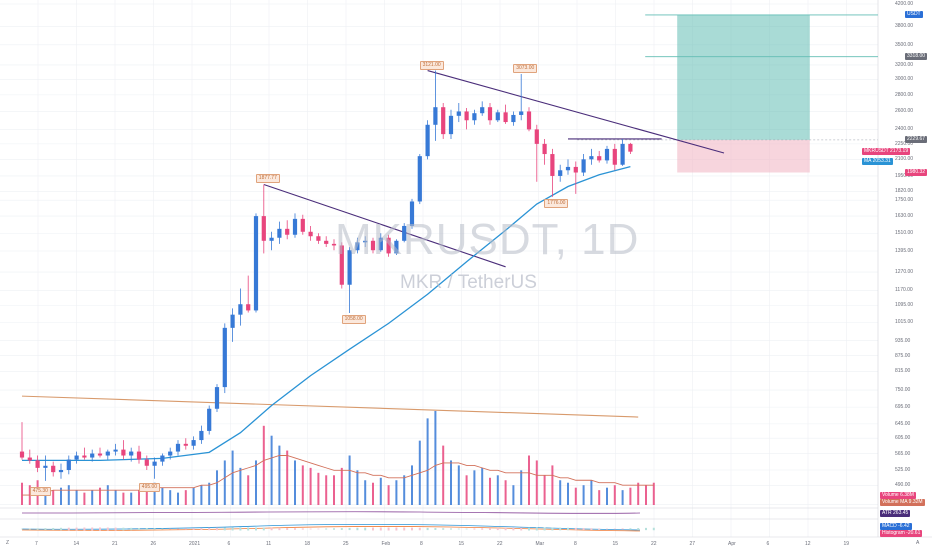  I want to click on long-position-stop-zone, so click(743, 156).